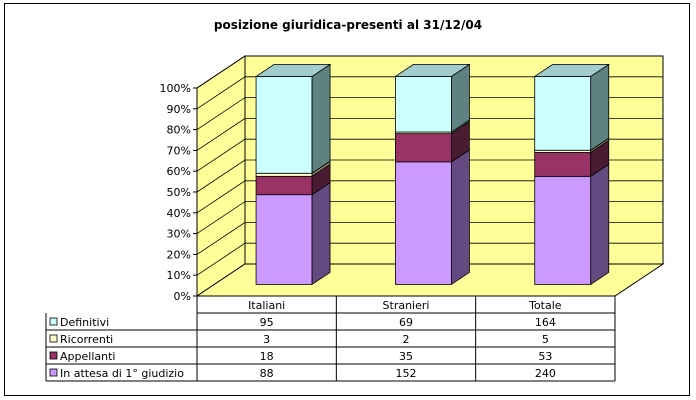 The height and width of the screenshot is (400, 696). I want to click on y-tick-label: 10%, so click(179, 275).